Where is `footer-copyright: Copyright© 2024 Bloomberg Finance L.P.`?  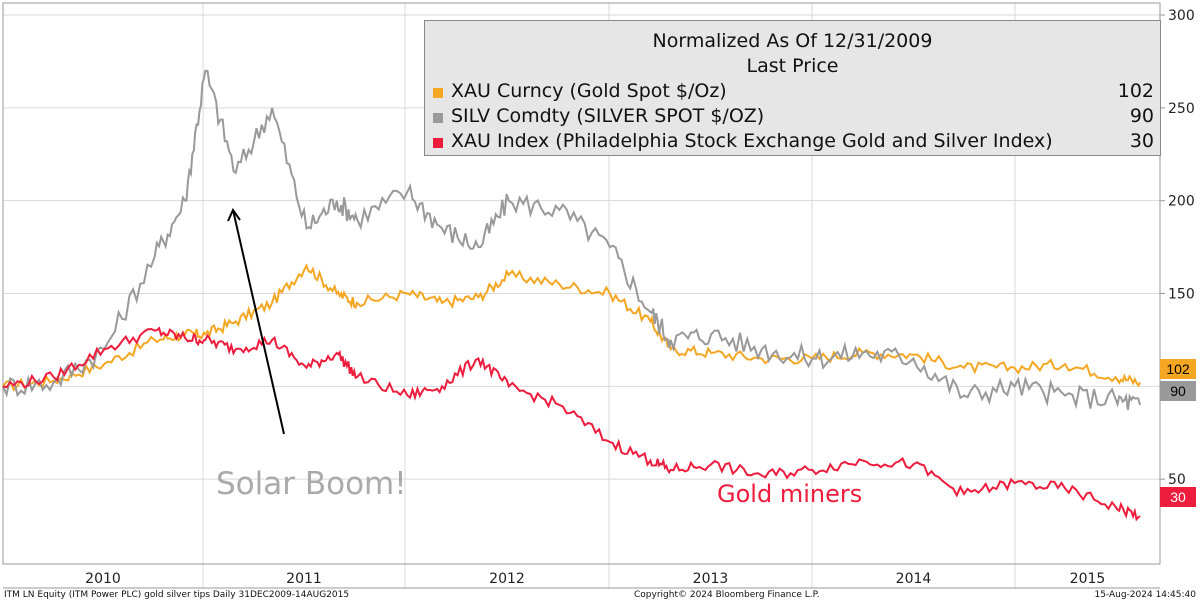 footer-copyright: Copyright© 2024 Bloomberg Finance L.P. is located at coordinates (727, 595).